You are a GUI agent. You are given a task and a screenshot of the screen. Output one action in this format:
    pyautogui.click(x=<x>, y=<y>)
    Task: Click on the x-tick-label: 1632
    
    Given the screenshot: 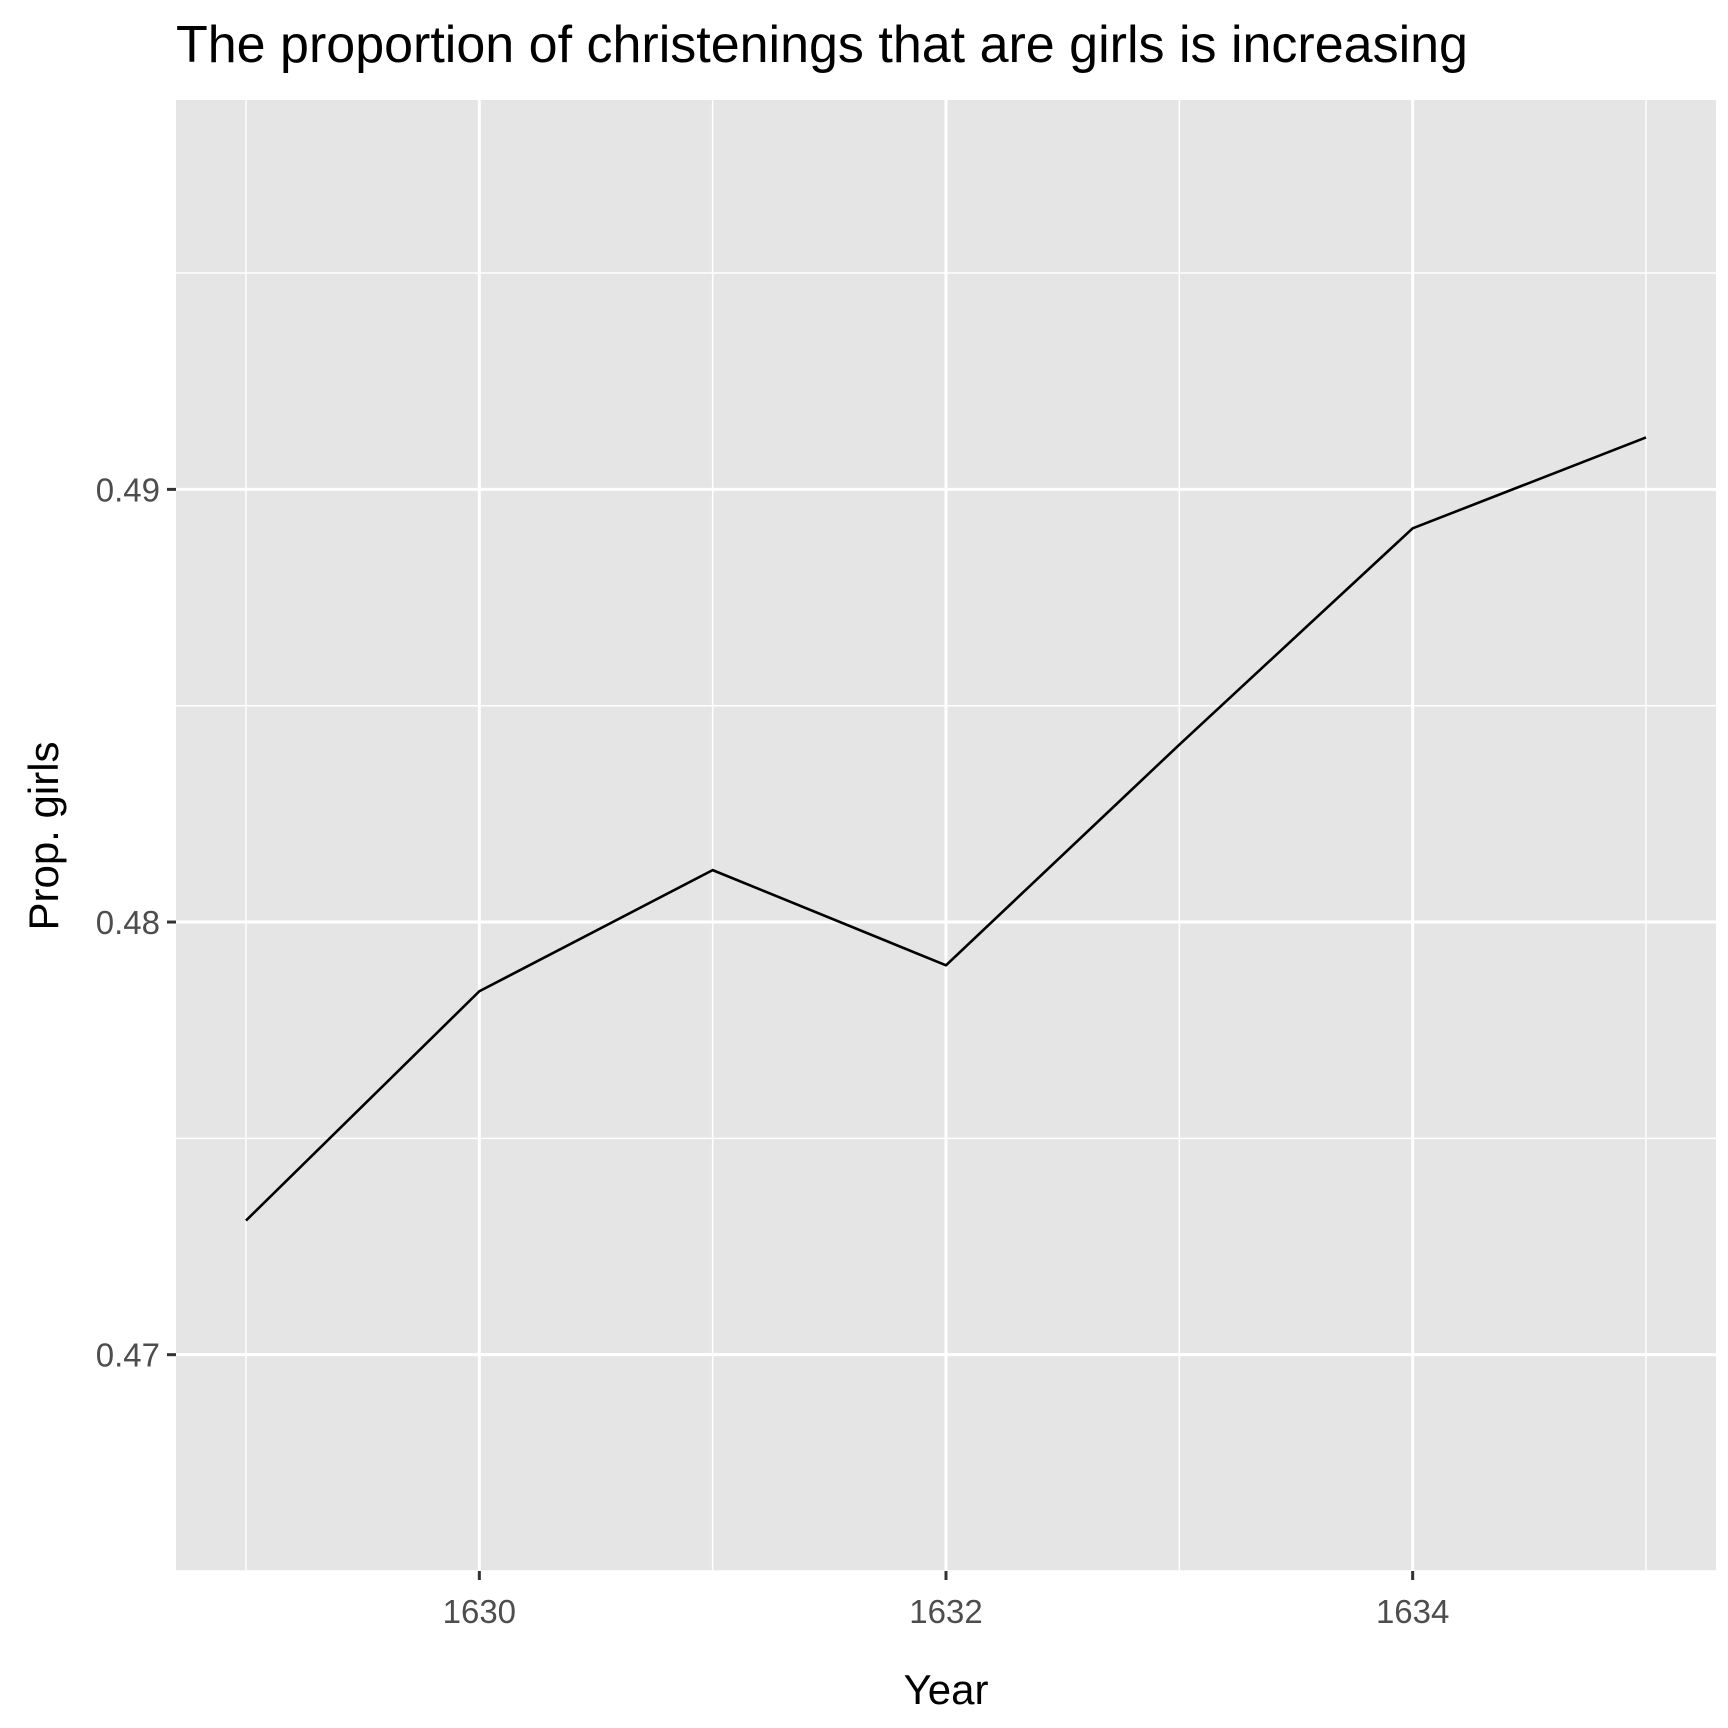 What is the action you would take?
    pyautogui.click(x=945, y=1611)
    